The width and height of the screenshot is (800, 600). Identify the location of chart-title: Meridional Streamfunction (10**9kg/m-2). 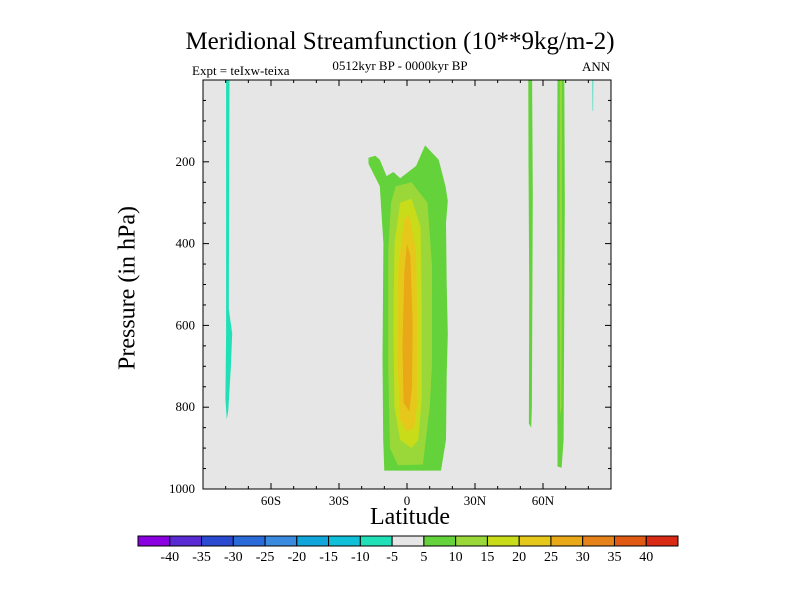
(400, 41).